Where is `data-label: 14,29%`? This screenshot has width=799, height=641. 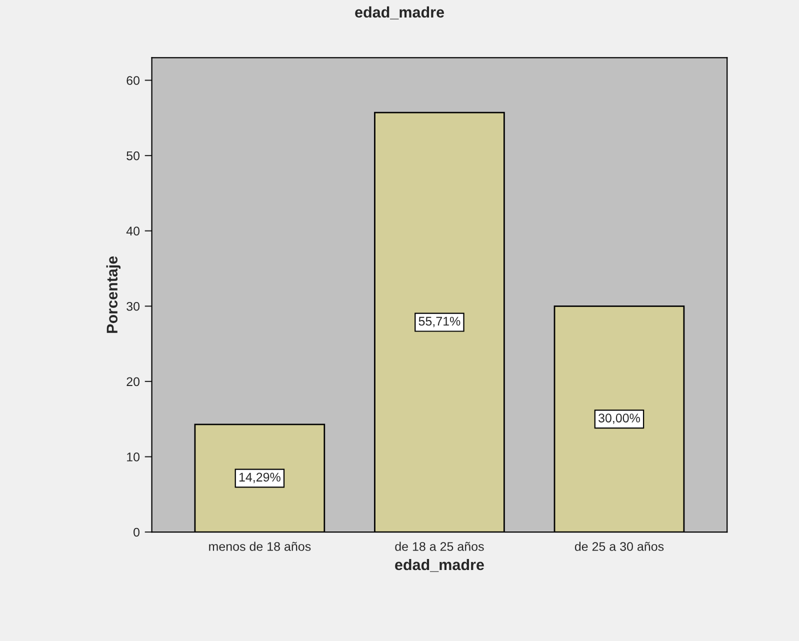 data-label: 14,29% is located at coordinates (259, 478).